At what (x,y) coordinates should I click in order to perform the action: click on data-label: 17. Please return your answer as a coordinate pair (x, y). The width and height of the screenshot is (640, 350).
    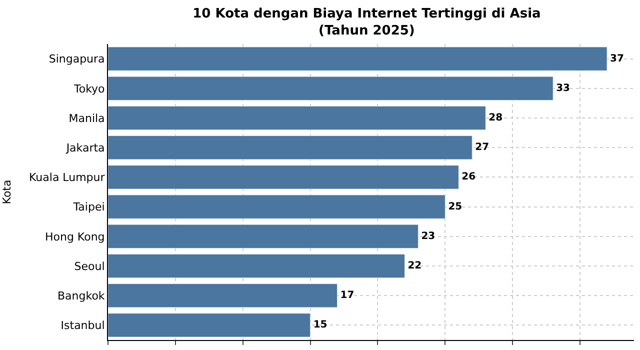
    Looking at the image, I should click on (347, 296).